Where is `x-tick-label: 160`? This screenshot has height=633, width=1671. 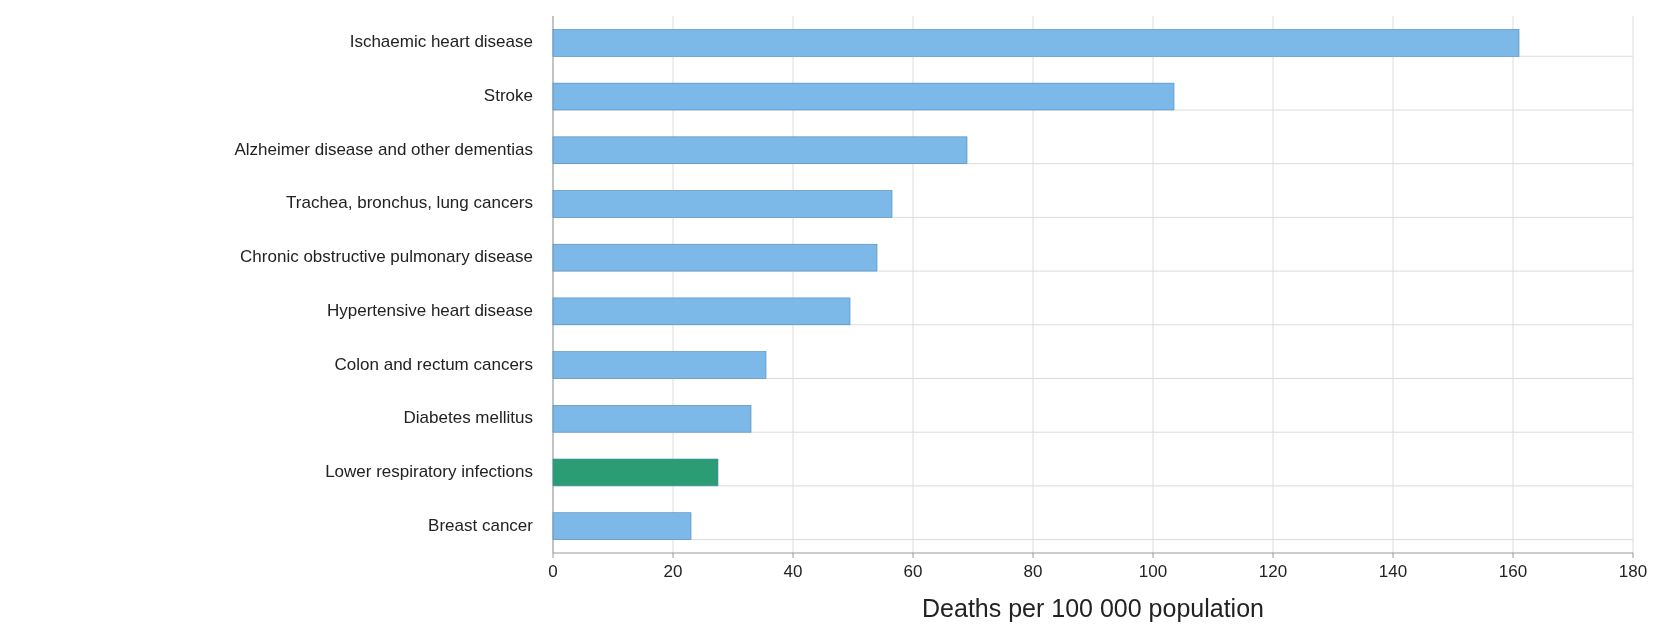 x-tick-label: 160 is located at coordinates (1513, 571).